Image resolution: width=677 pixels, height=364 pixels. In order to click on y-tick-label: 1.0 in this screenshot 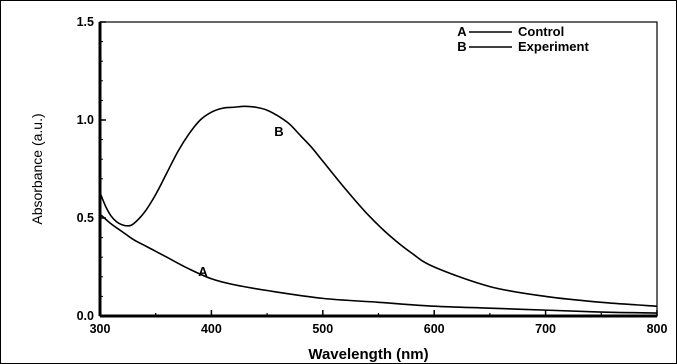, I will do `click(85, 120)`.